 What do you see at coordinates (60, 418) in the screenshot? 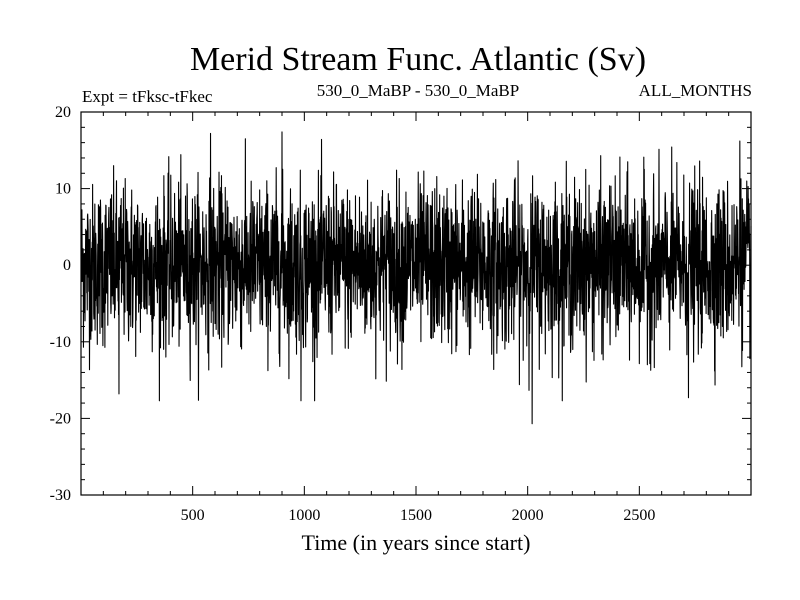
I see `y-tick-label: -20` at bounding box center [60, 418].